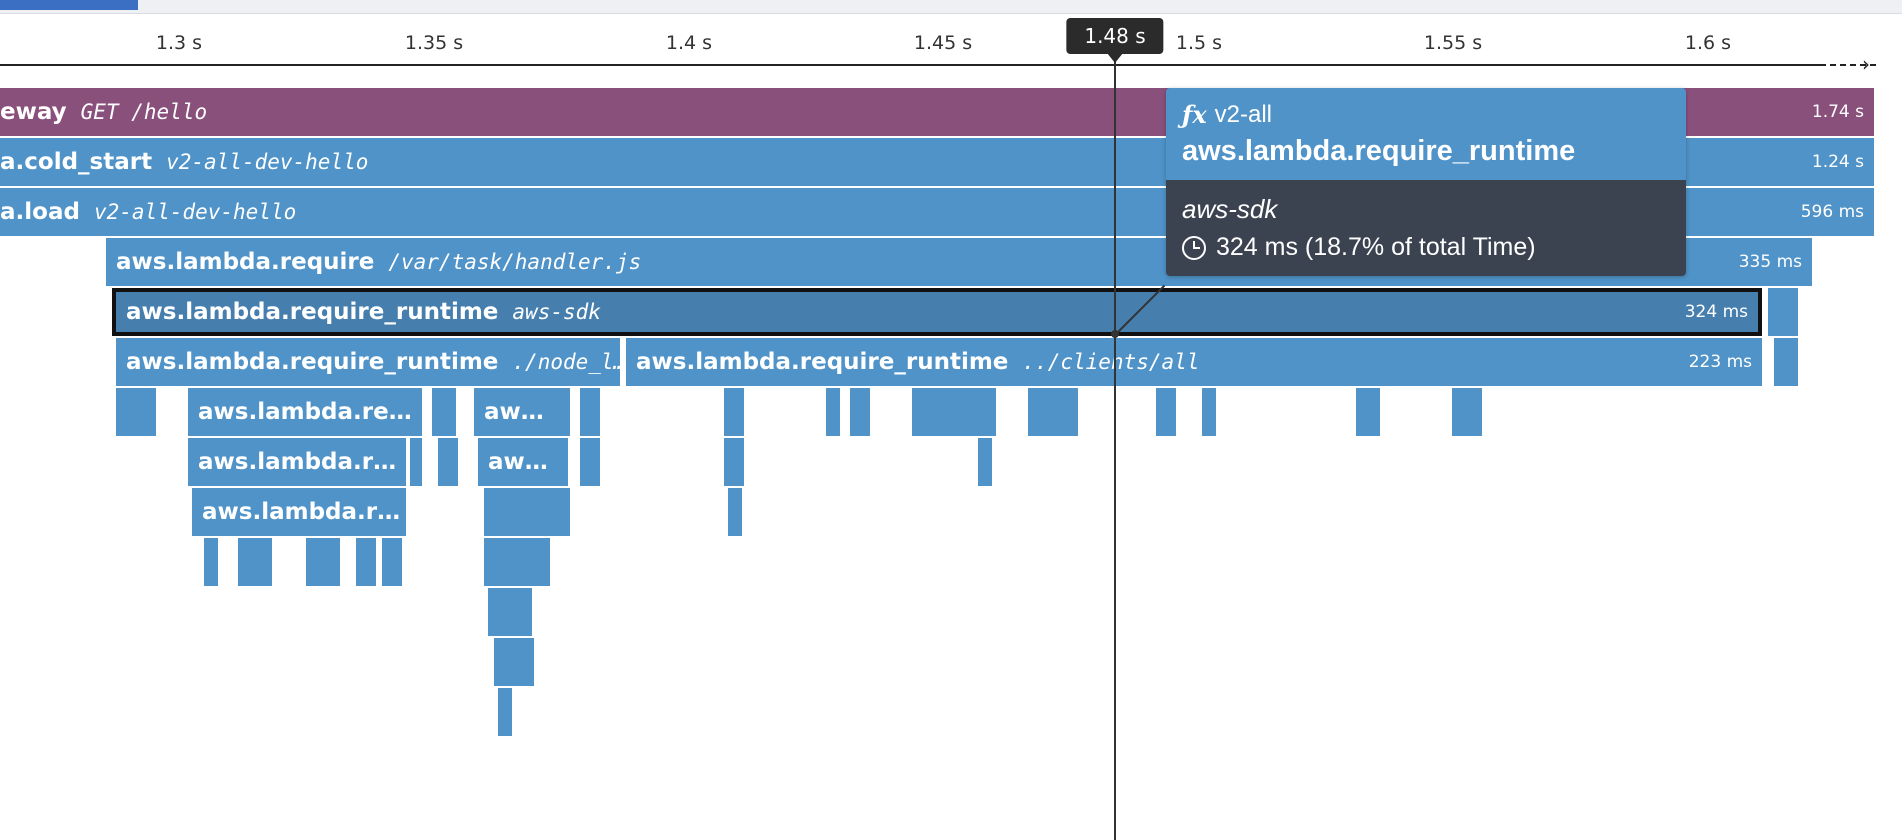 The image size is (1902, 840). What do you see at coordinates (1426, 134) in the screenshot?
I see `tooltip-header: ƒx v2-all aws.lambda.require_runtime` at bounding box center [1426, 134].